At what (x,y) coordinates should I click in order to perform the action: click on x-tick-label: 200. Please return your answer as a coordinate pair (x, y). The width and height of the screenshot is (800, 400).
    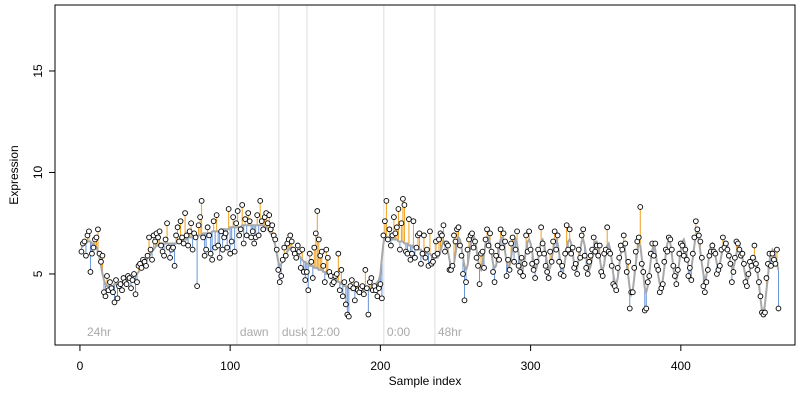
    Looking at the image, I should click on (380, 366).